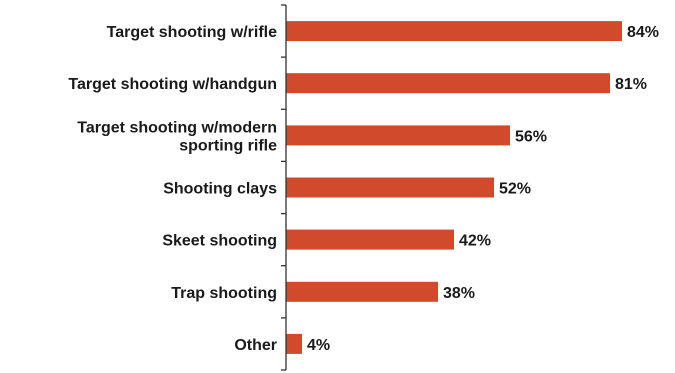 The width and height of the screenshot is (675, 373). I want to click on category-label-line: Target shooting w/rifle, so click(192, 32).